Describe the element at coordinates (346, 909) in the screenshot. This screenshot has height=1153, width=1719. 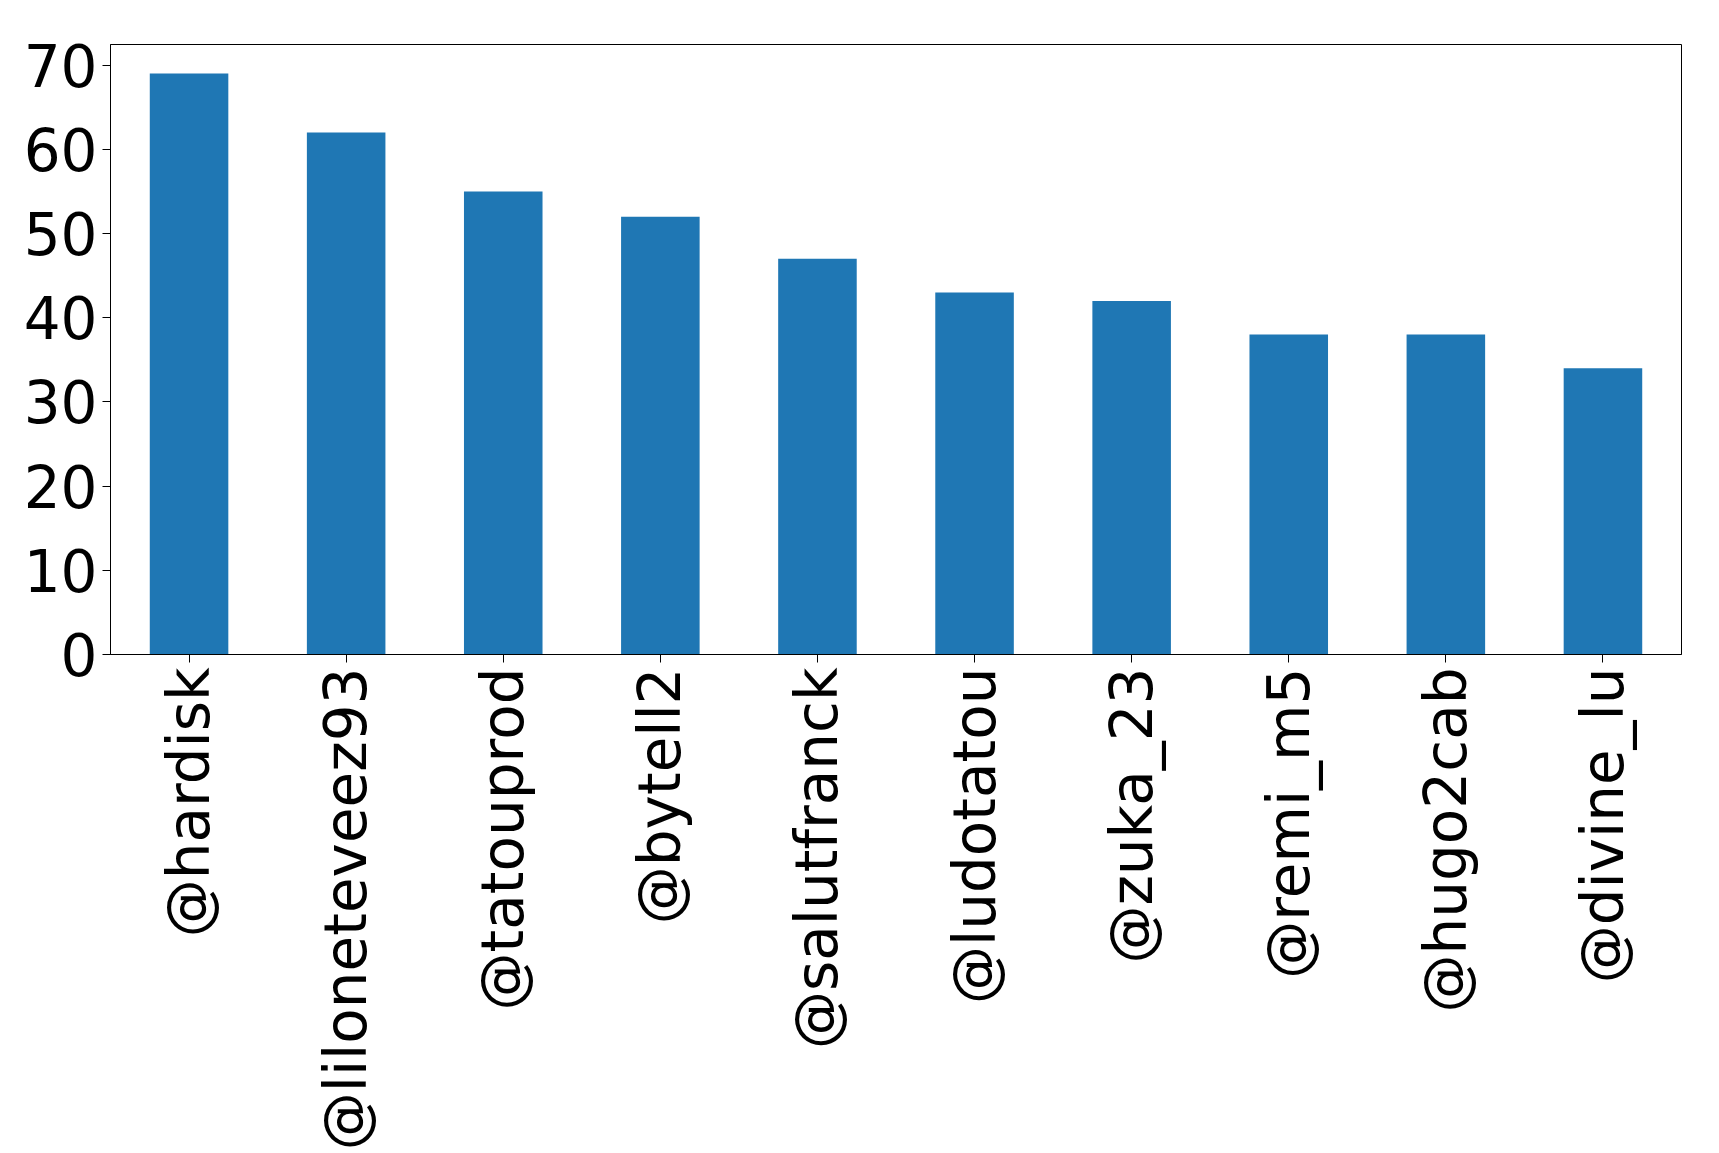
I see `x-tick-label: @liloneteveez93` at that location.